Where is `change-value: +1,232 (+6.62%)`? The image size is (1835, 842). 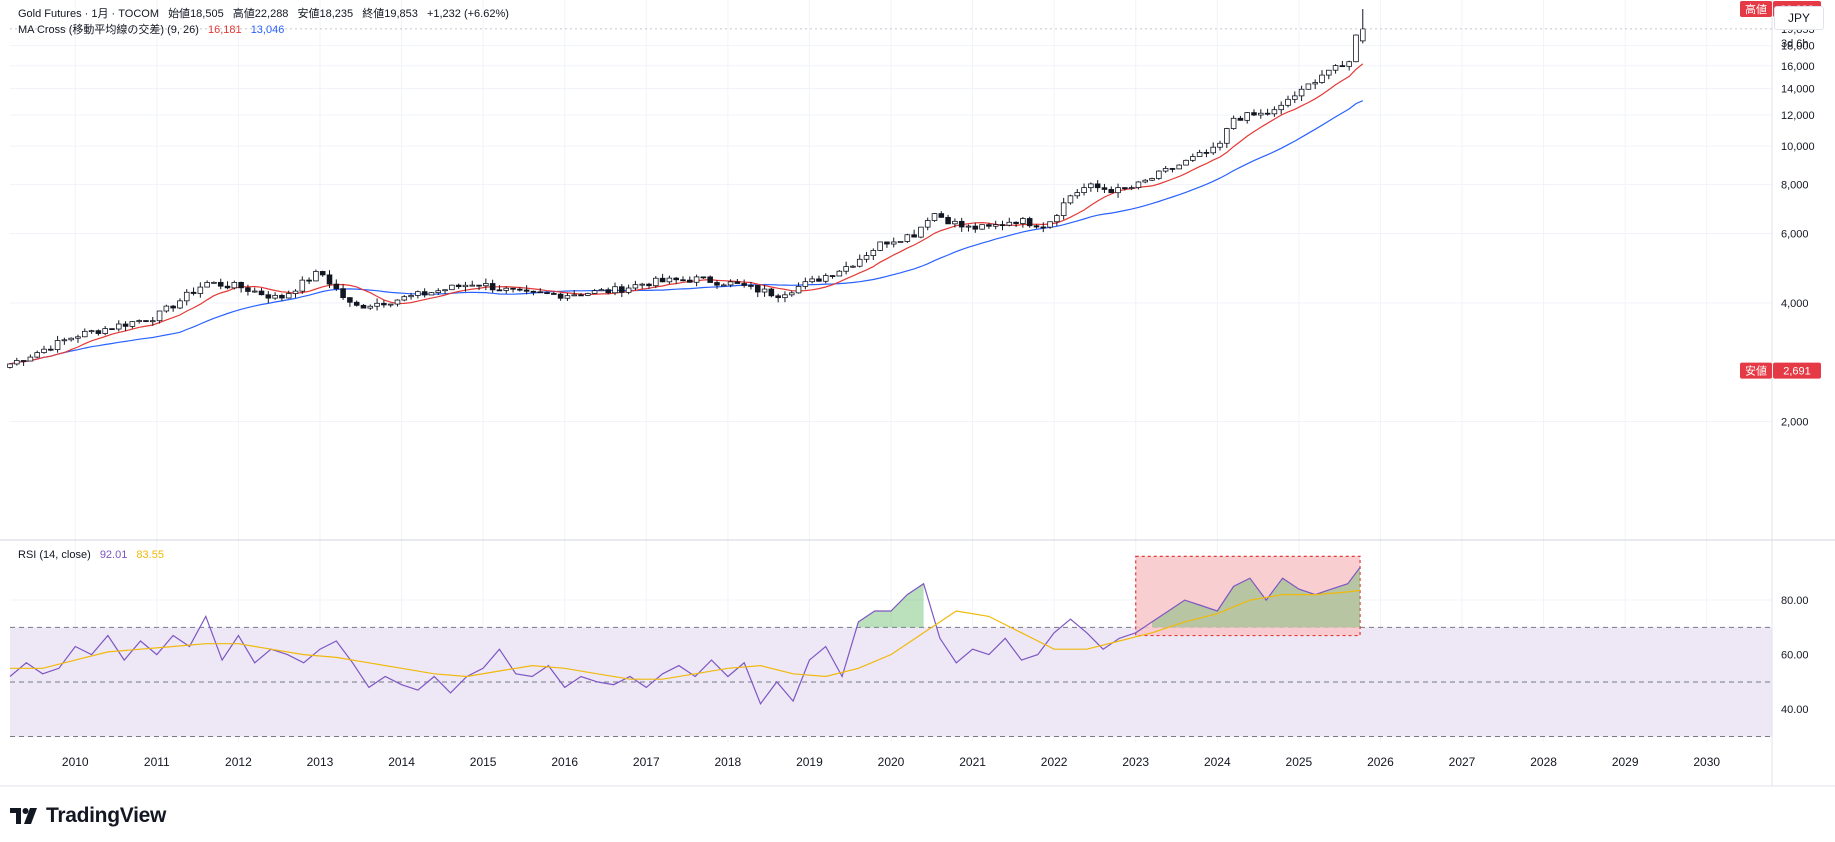 change-value: +1,232 (+6.62%) is located at coordinates (467, 14).